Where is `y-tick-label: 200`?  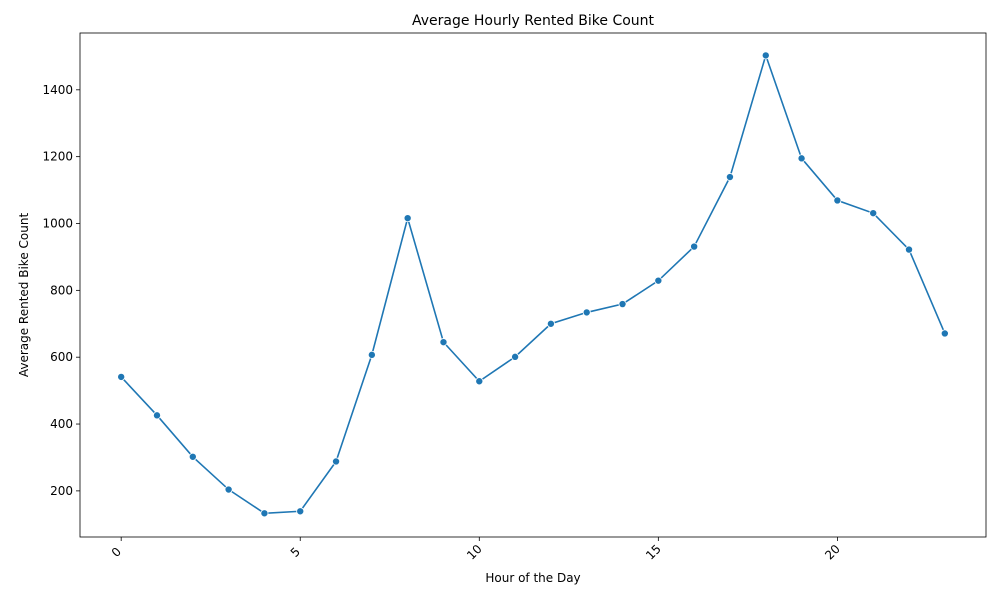
y-tick-label: 200 is located at coordinates (61, 491).